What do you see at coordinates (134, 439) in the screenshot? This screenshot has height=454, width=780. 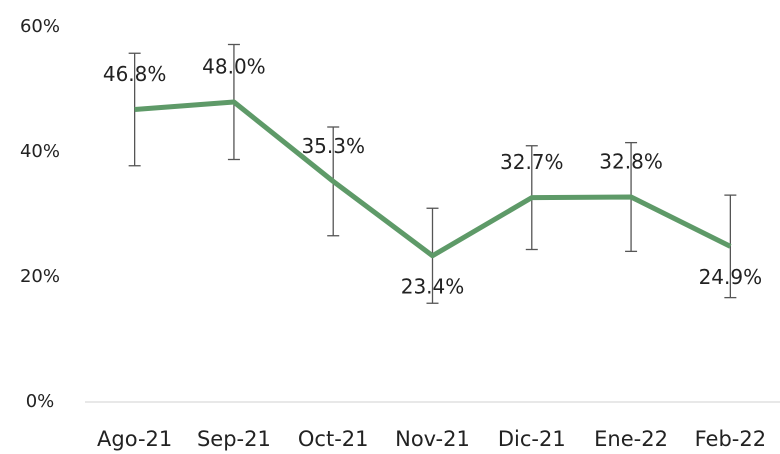 I see `x-tick-label: Ago-21` at bounding box center [134, 439].